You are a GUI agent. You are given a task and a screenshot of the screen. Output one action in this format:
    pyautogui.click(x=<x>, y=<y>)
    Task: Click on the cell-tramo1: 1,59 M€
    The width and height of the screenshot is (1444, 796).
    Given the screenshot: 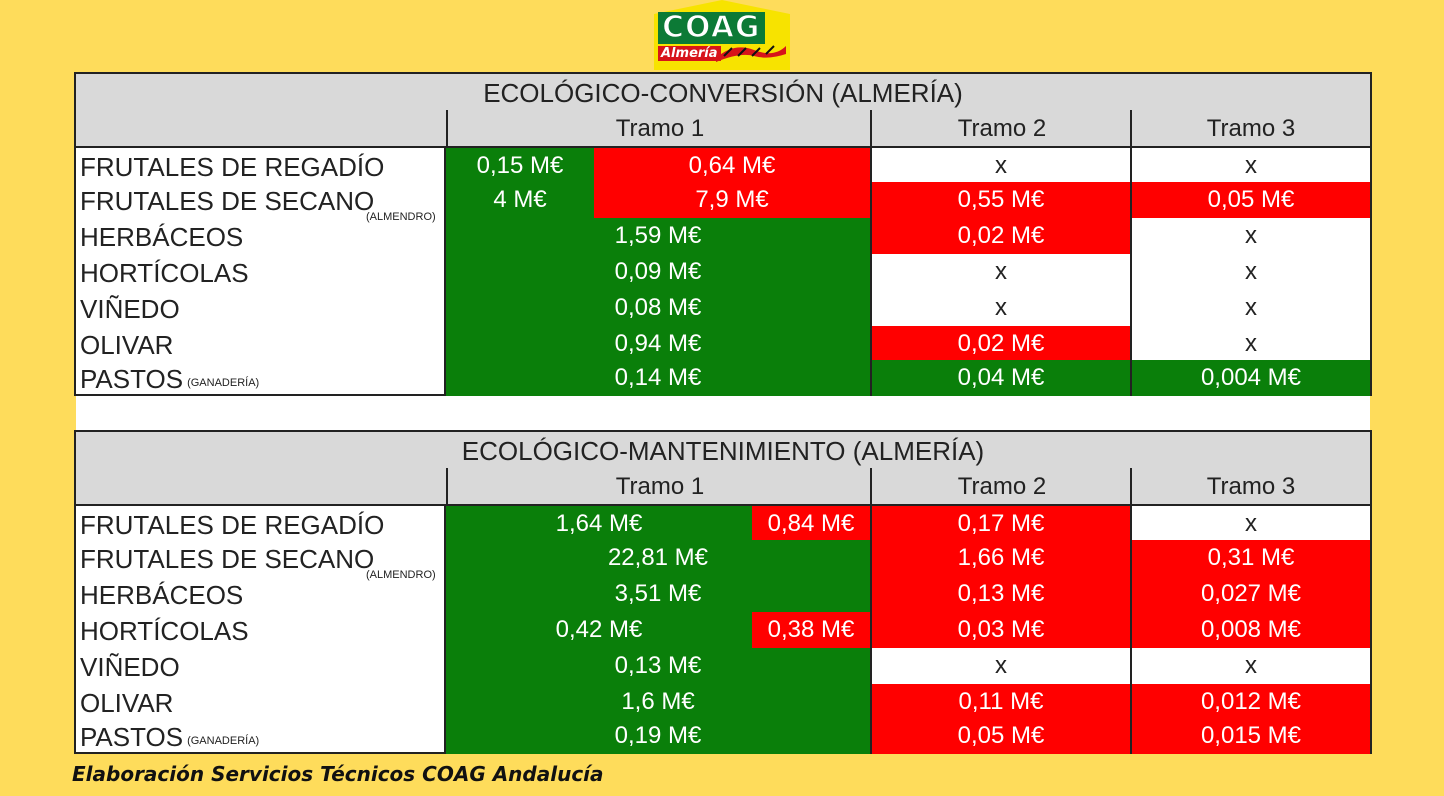 What is the action you would take?
    pyautogui.click(x=658, y=236)
    